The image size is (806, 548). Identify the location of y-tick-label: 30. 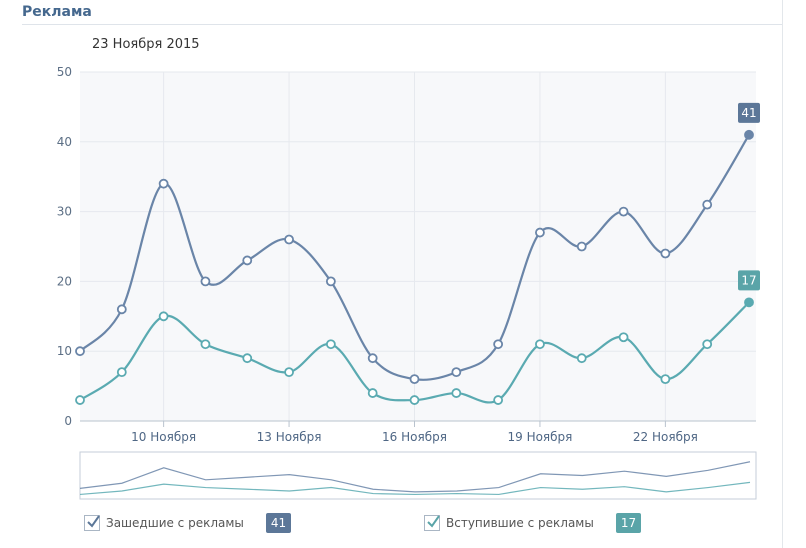
(64, 212).